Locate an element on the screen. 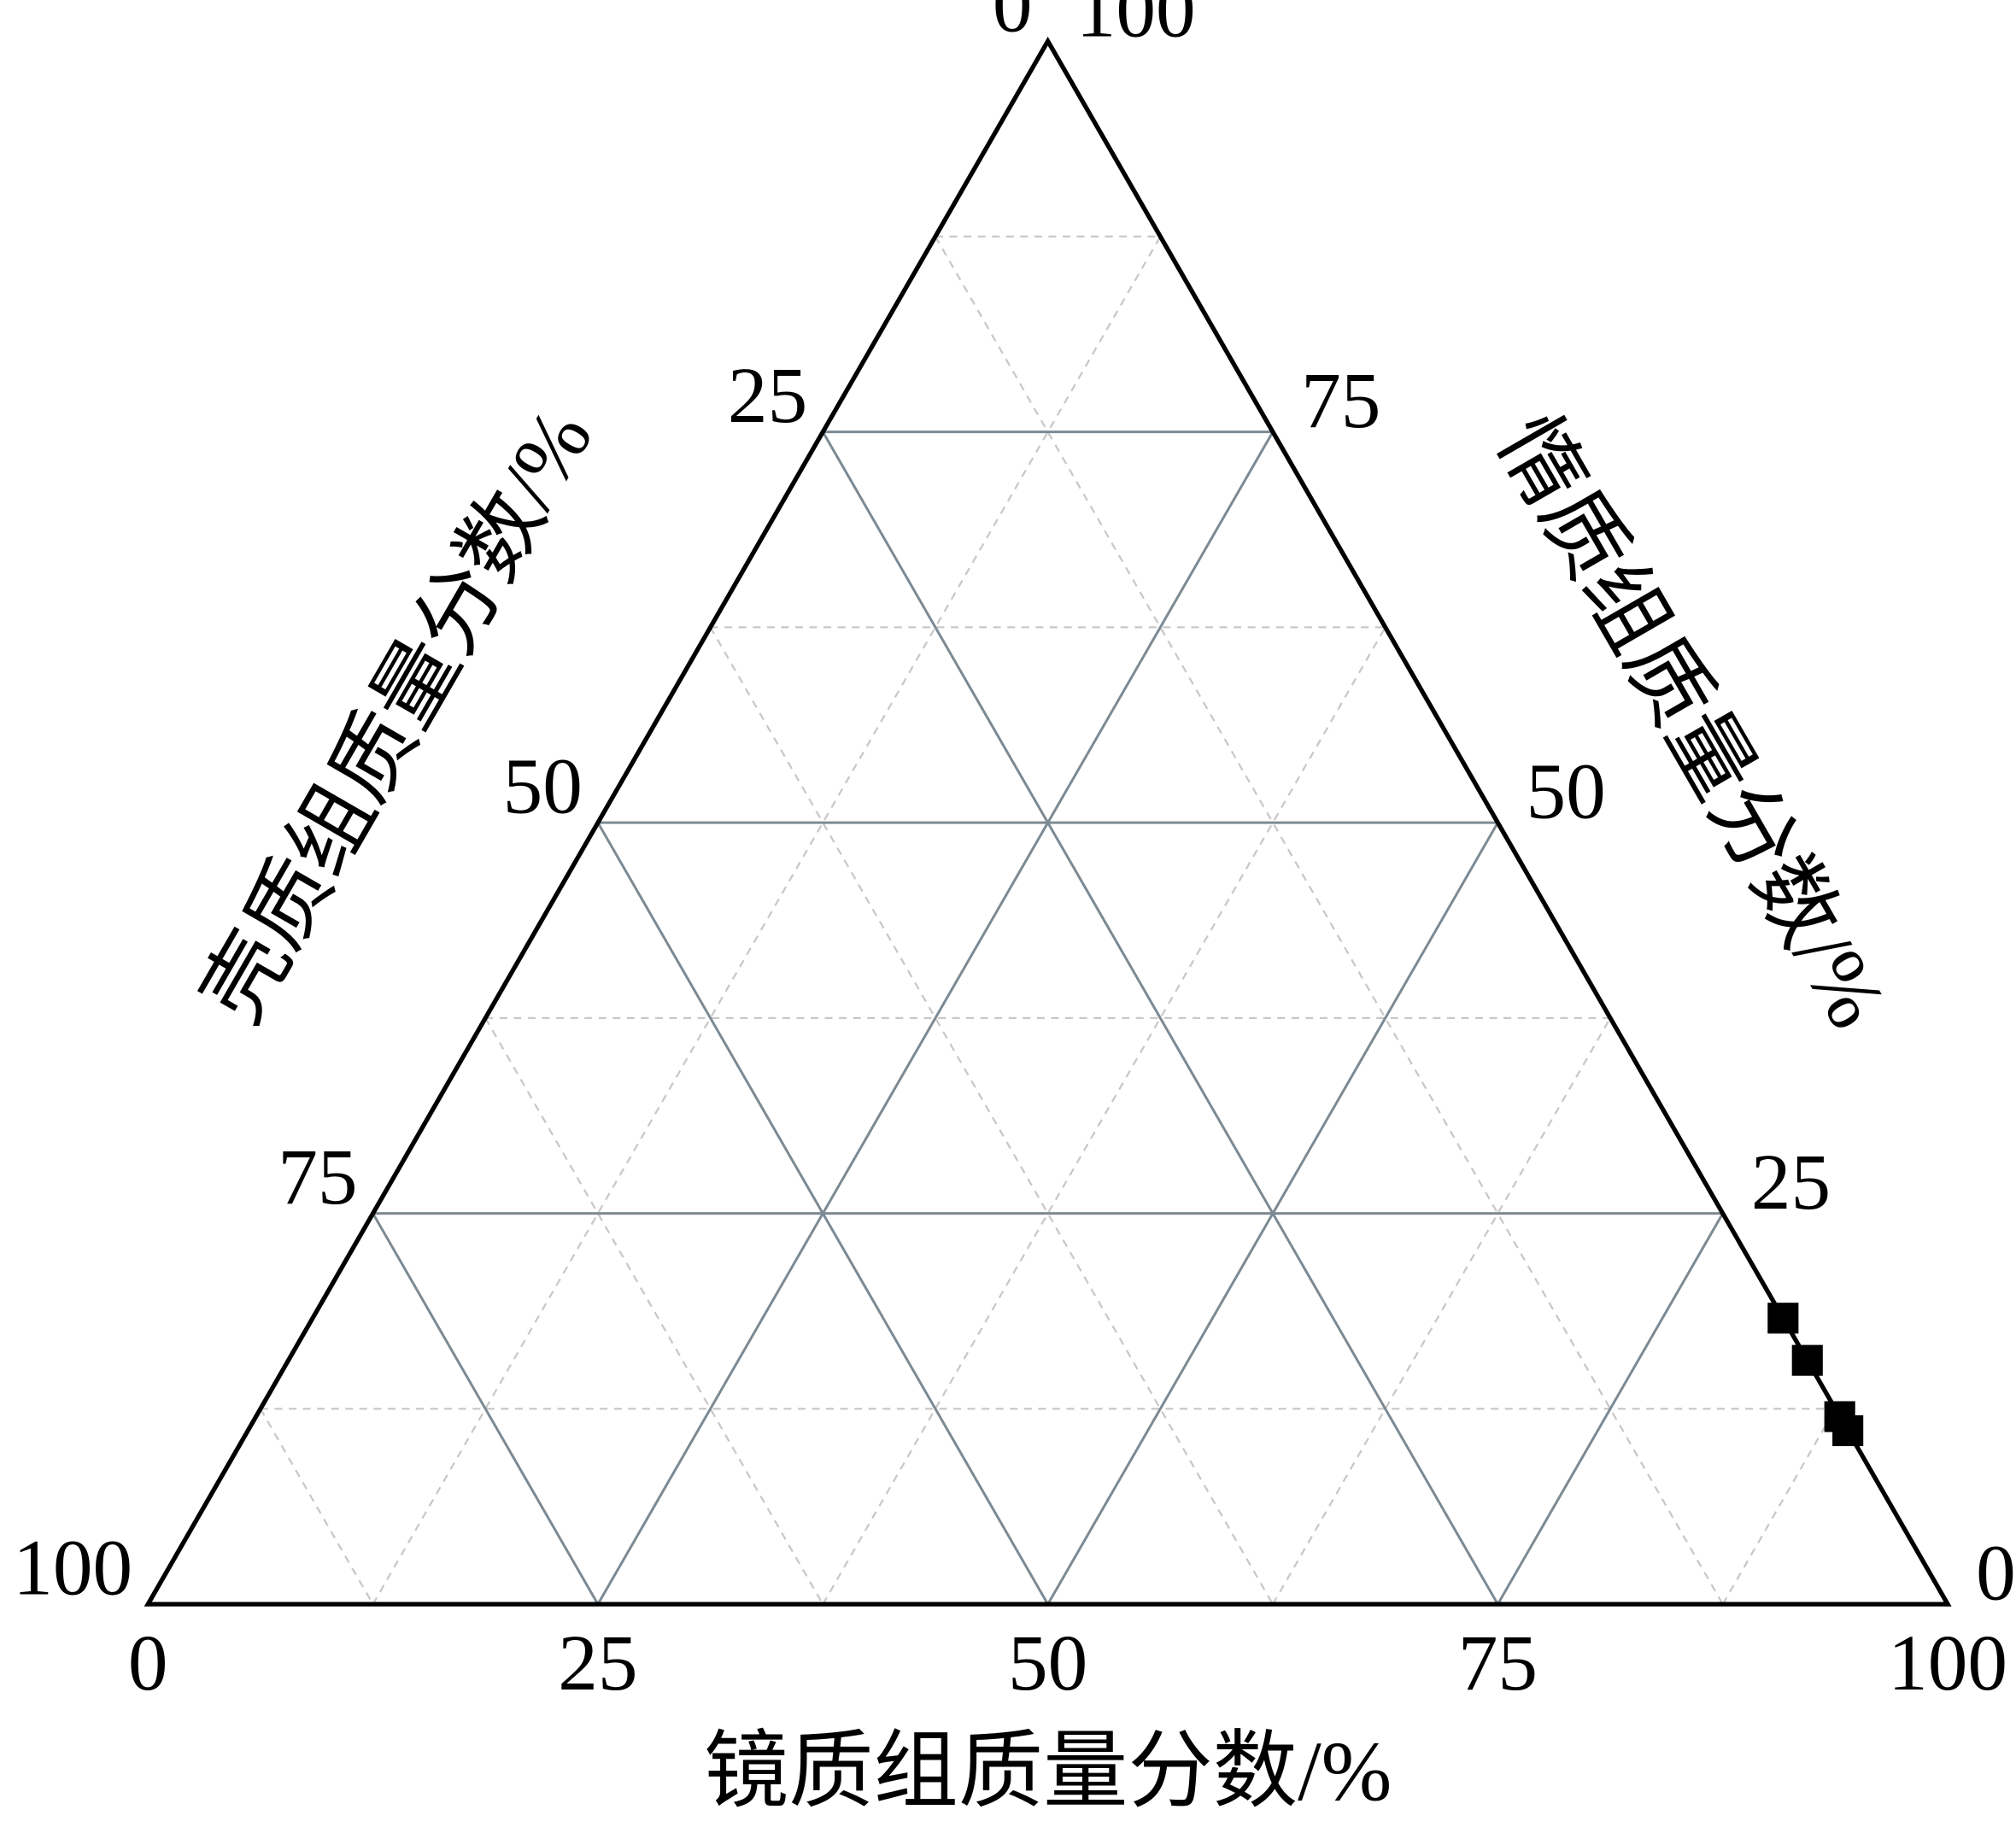 The width and height of the screenshot is (2016, 1833). right-tick-label: 0 is located at coordinates (1996, 1573).